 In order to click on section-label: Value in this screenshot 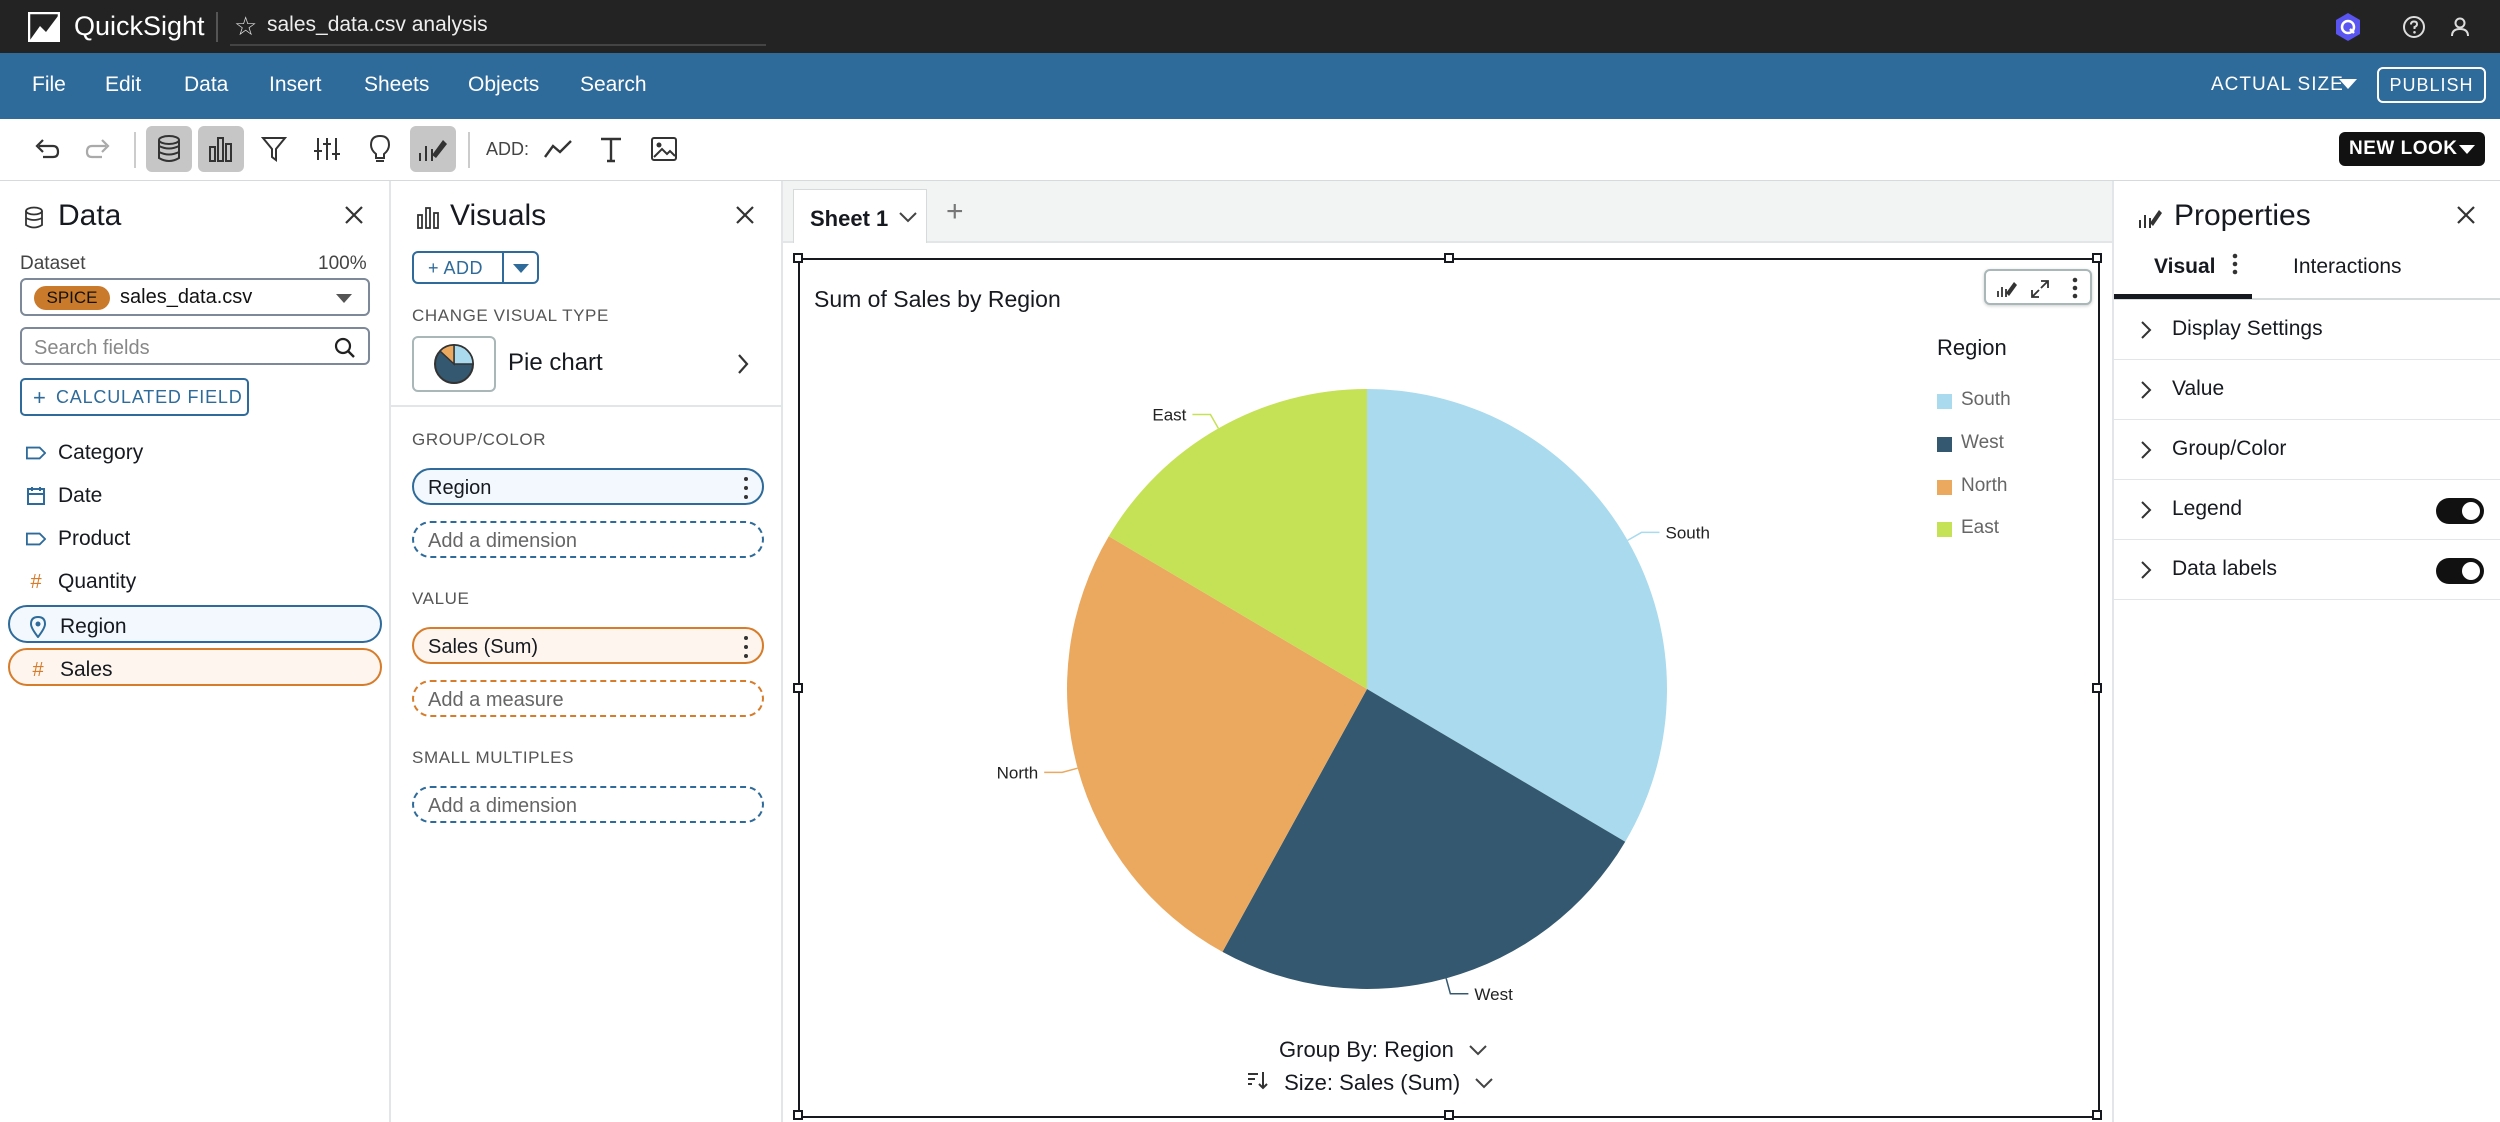, I will do `click(2198, 388)`.